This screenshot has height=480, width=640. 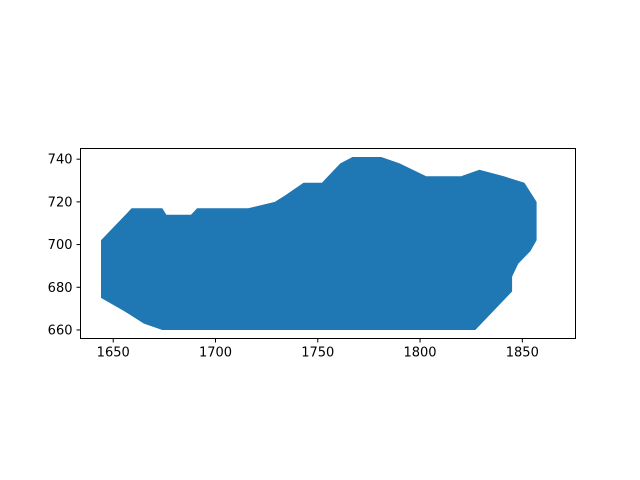 I want to click on x-tick-label: 1850, so click(x=522, y=353).